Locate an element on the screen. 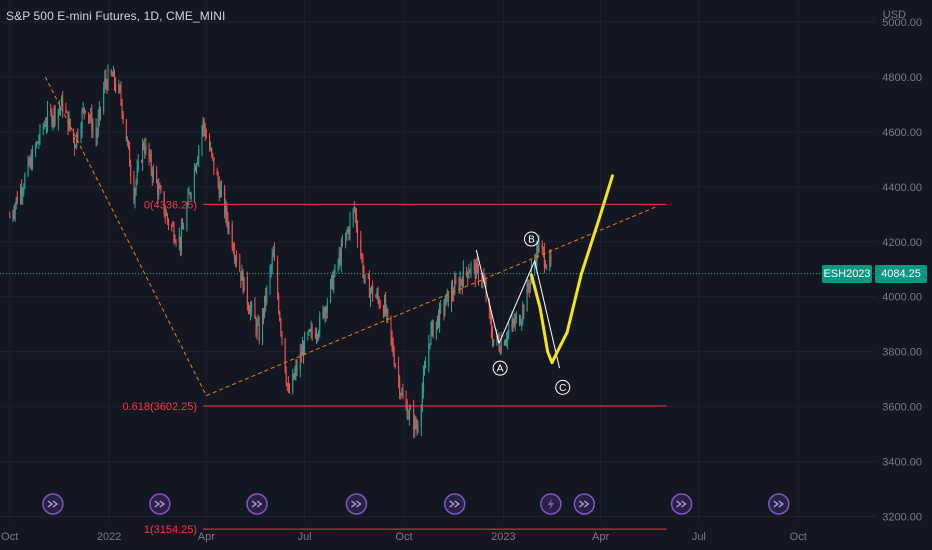 This screenshot has height=550, width=932. wave-label-text: C is located at coordinates (562, 388).